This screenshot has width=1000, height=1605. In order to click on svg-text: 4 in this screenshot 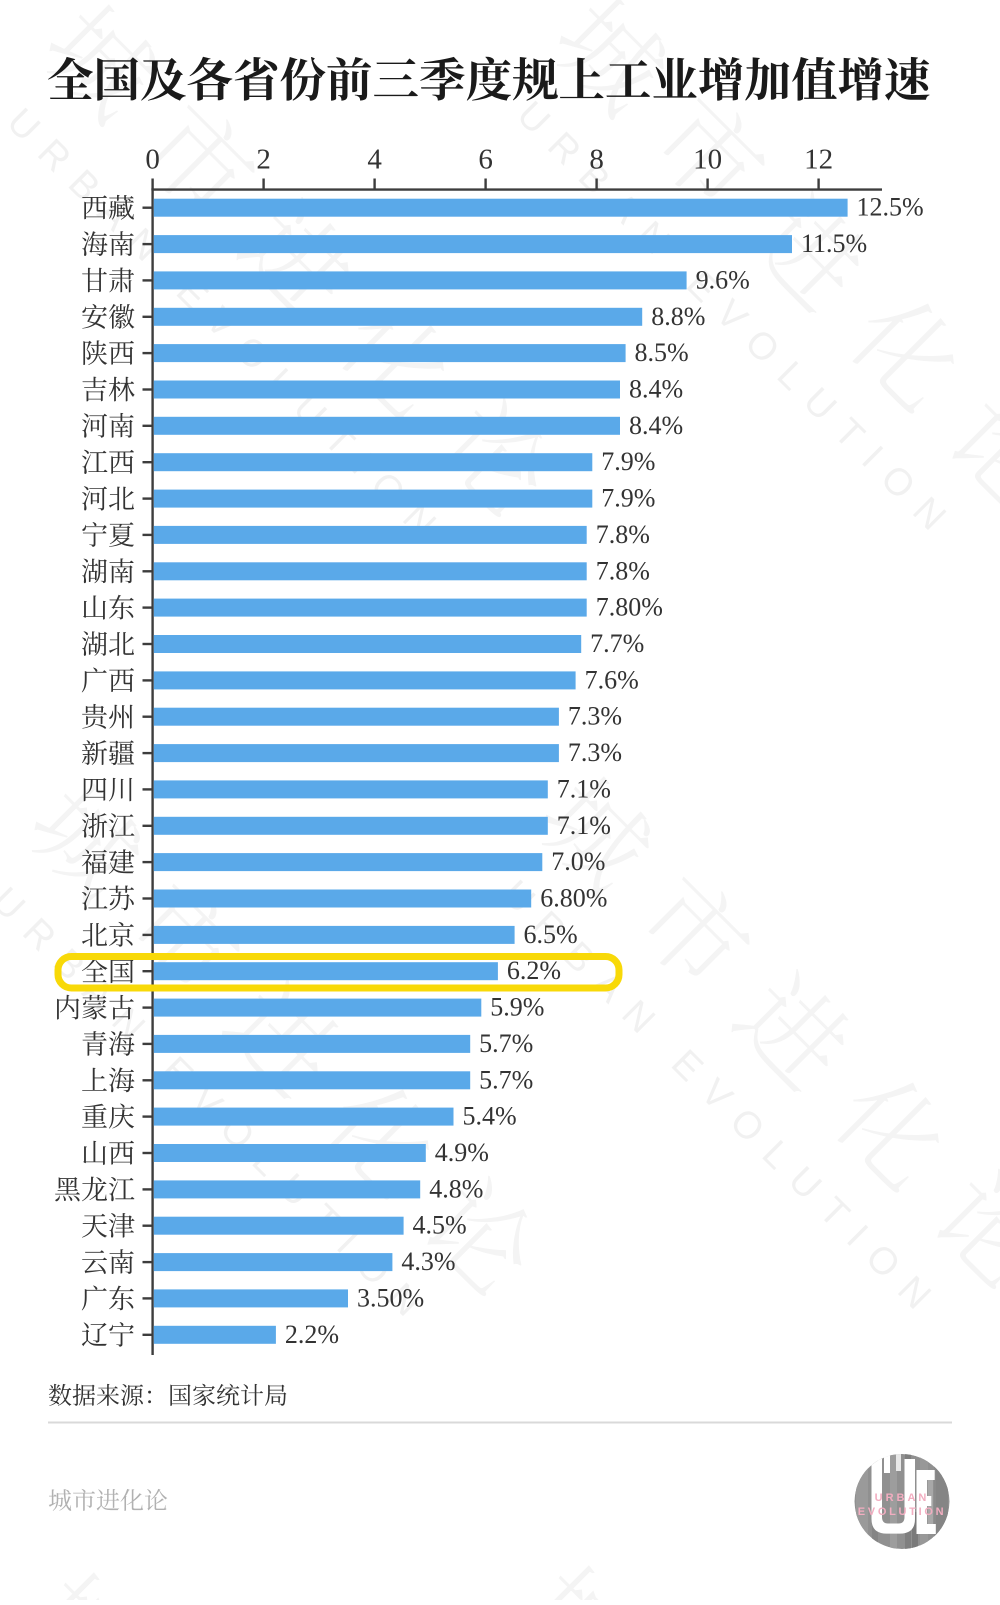, I will do `click(374, 159)`.